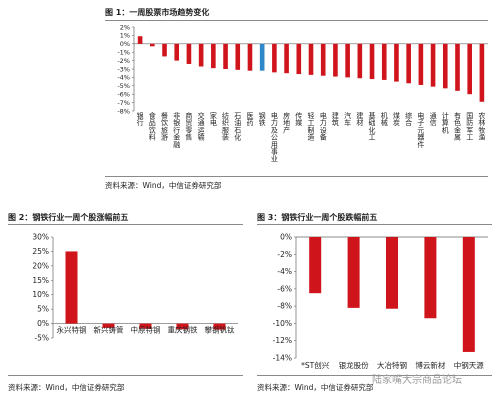 The height and width of the screenshot is (401, 500). Describe the element at coordinates (274, 137) in the screenshot. I see `x-tick-label: 电力及公用事业` at that location.